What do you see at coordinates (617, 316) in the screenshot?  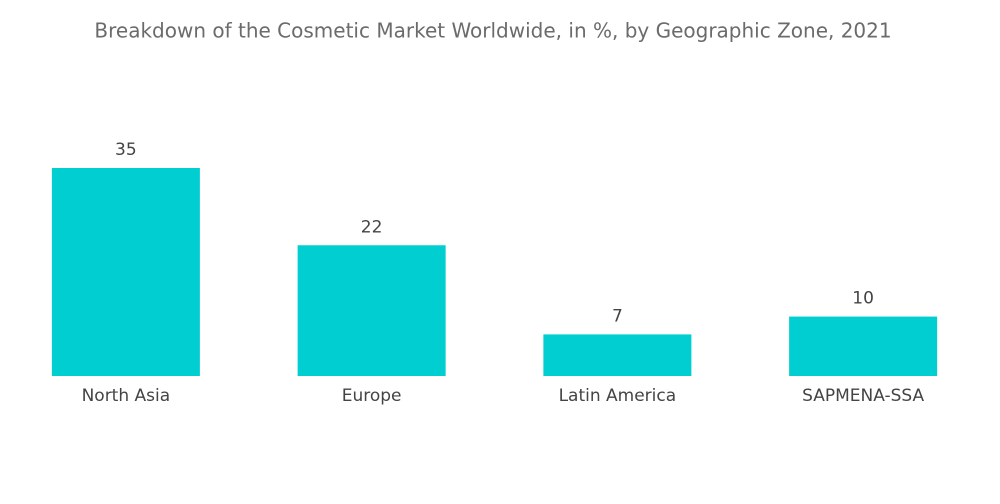 I see `value-label: 7` at bounding box center [617, 316].